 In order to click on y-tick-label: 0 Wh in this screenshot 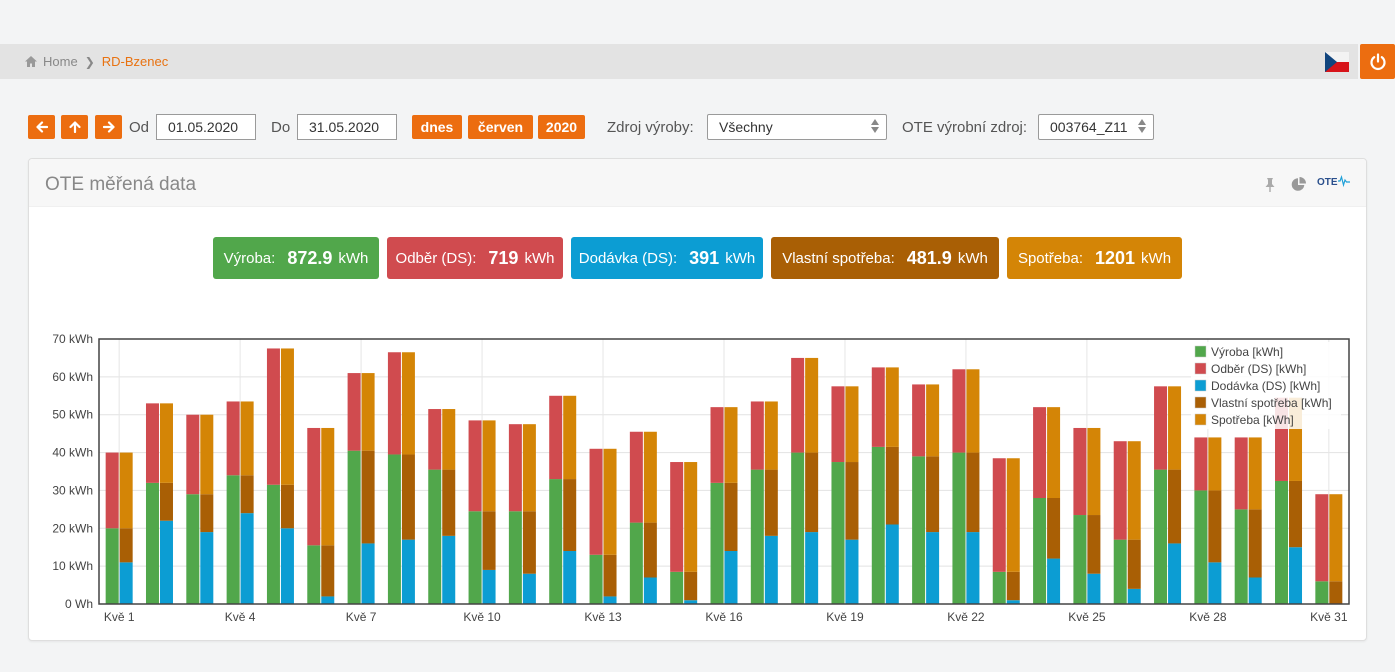, I will do `click(79, 604)`.